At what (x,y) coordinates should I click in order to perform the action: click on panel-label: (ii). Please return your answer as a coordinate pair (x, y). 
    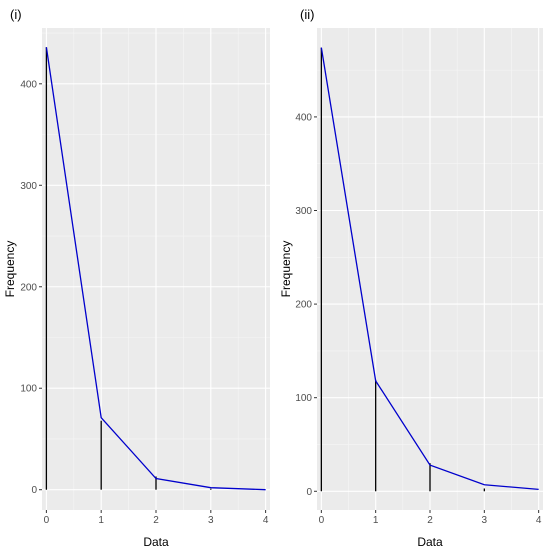
    Looking at the image, I should click on (307, 14).